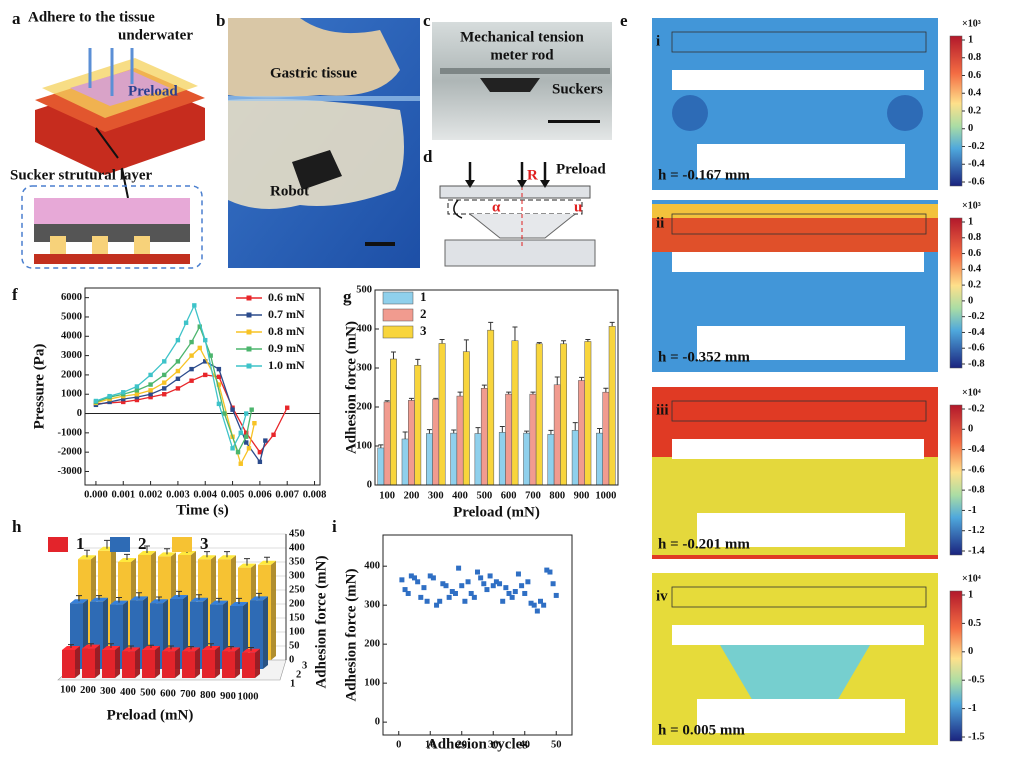  What do you see at coordinates (175, 406) in the screenshot?
I see `series-line` at bounding box center [175, 406].